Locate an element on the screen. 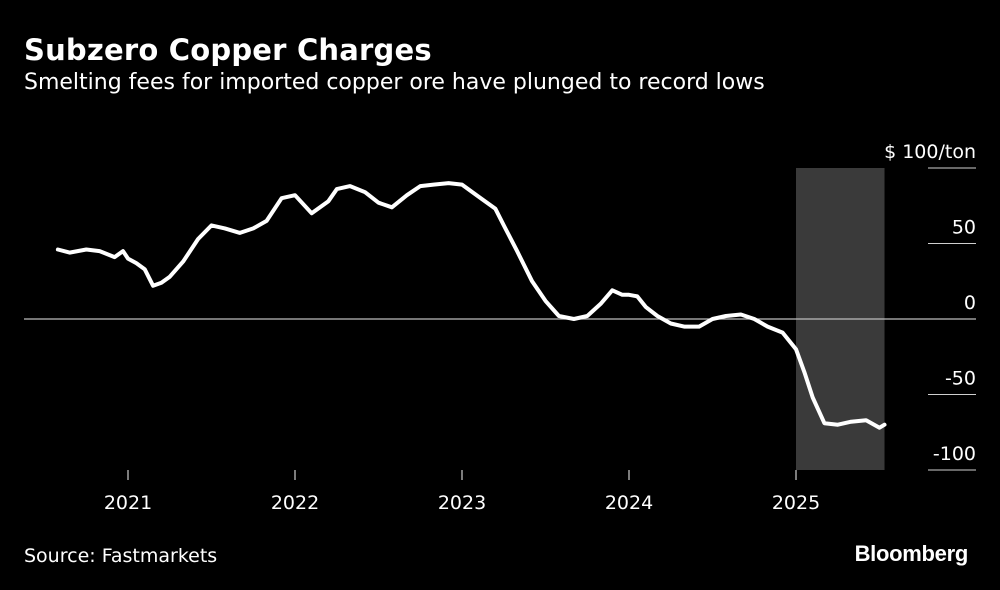 This screenshot has height=590, width=1000. x-tick-label-2022: 2022 is located at coordinates (295, 503).